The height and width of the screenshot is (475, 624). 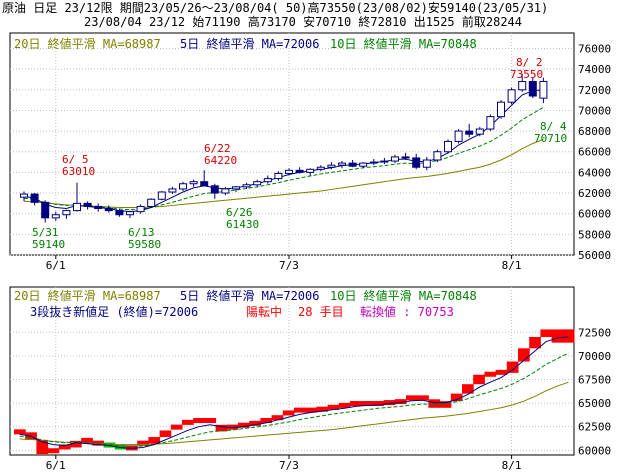 What do you see at coordinates (594, 234) in the screenshot?
I see `upper-y-tick: 58000` at bounding box center [594, 234].